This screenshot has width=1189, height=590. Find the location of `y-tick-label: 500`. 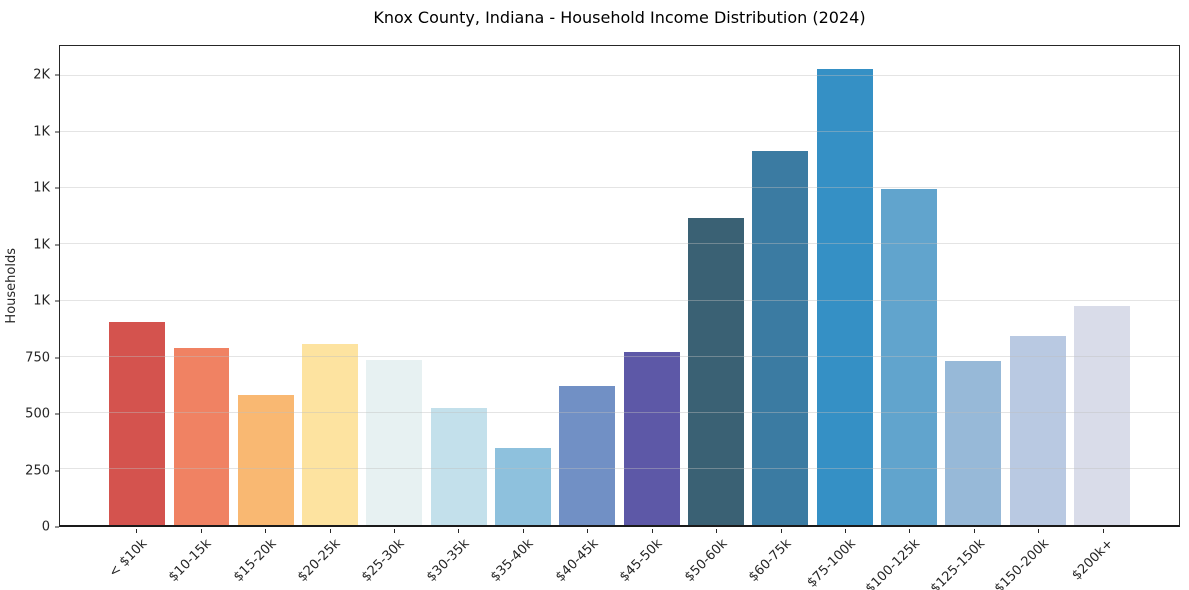

y-tick-label: 500 is located at coordinates (37, 414).